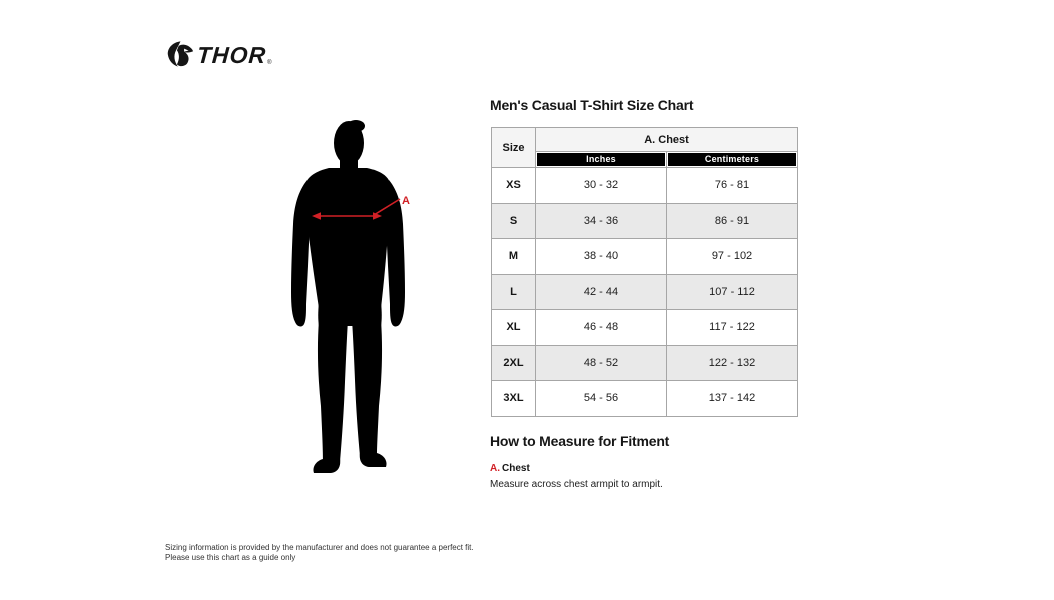 Image resolution: width=1054 pixels, height=600 pixels. I want to click on inches-value: 38 - 40, so click(601, 256).